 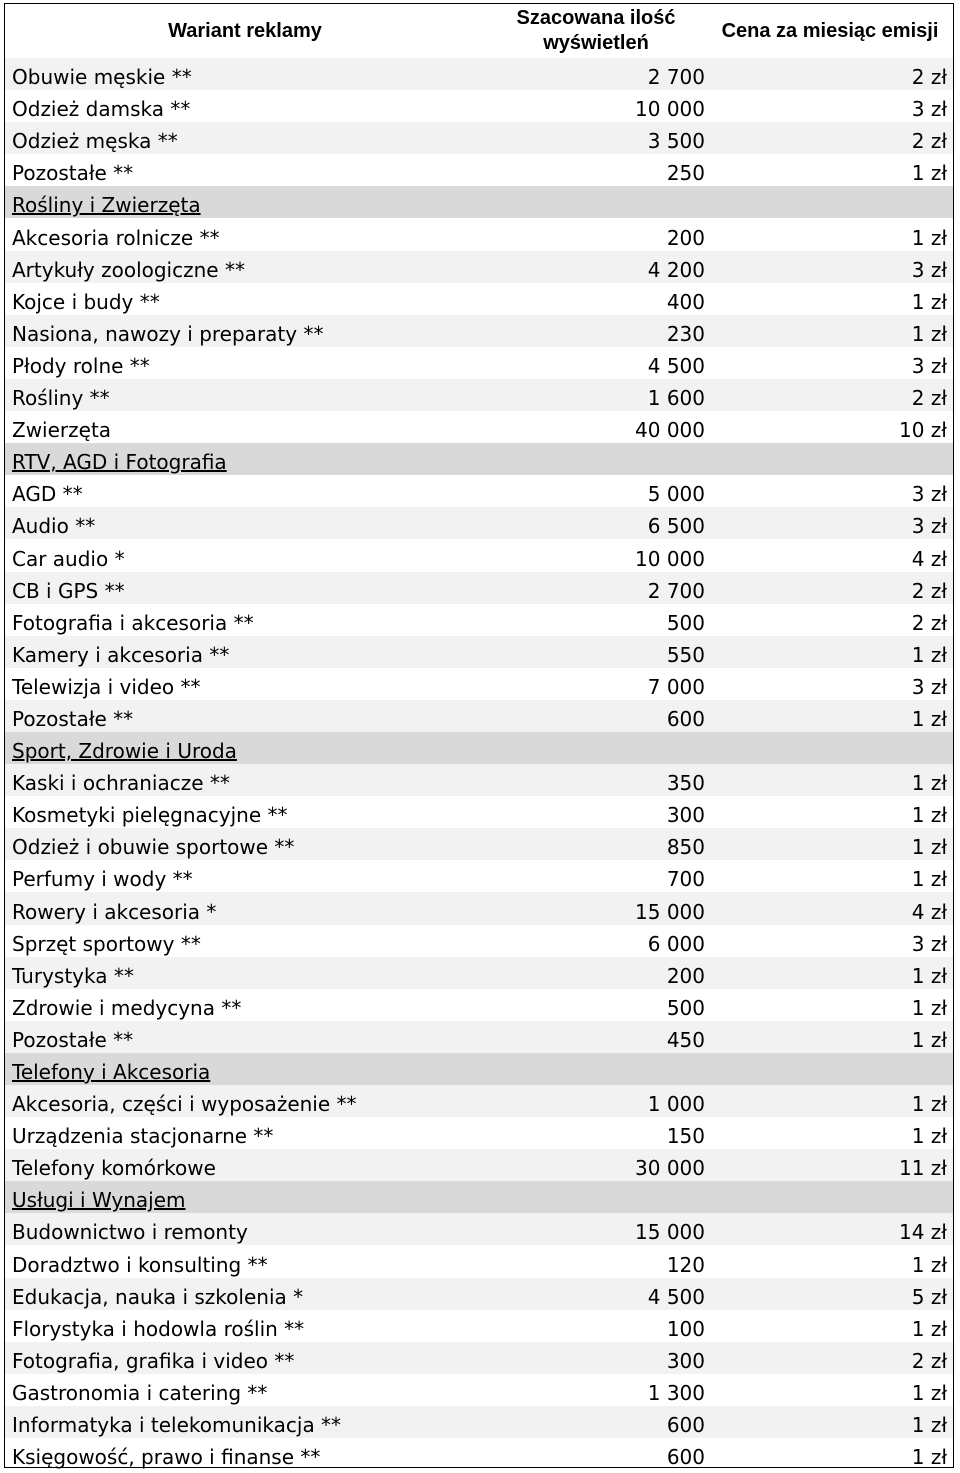 What do you see at coordinates (596, 1165) in the screenshot?
I see `cell-views: 30 000` at bounding box center [596, 1165].